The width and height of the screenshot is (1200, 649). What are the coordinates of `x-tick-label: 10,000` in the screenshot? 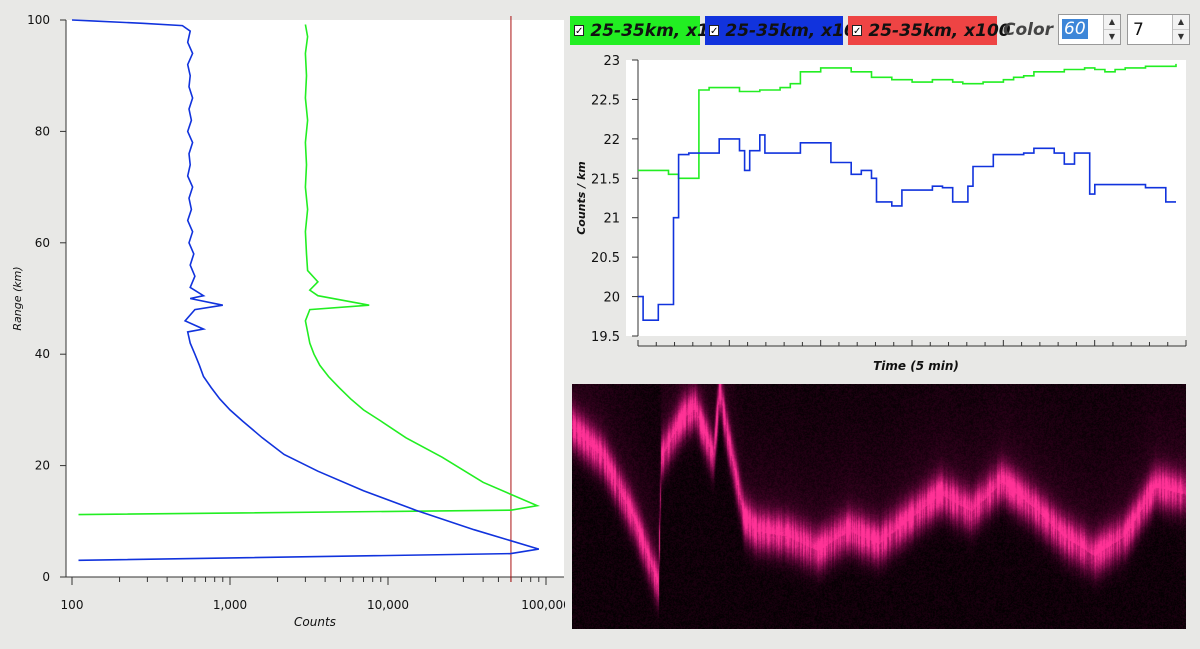 It's located at (388, 605).